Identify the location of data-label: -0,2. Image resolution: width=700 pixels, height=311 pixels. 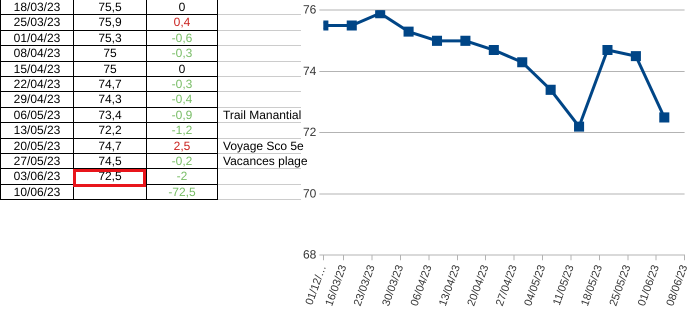
(182, 161).